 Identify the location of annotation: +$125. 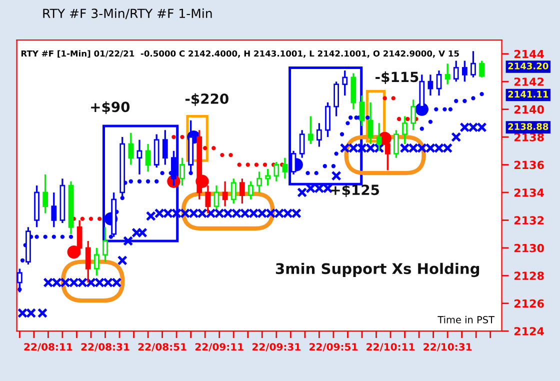
(355, 190).